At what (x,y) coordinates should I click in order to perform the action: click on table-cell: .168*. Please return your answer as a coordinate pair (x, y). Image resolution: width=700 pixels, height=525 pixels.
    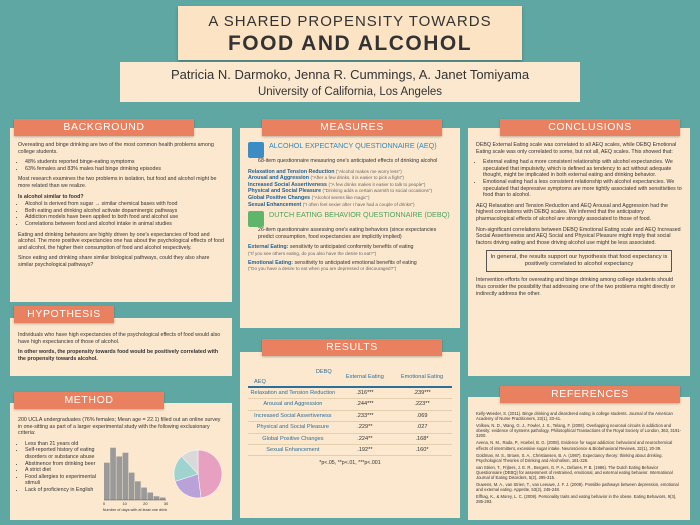
    Looking at the image, I should click on (422, 439).